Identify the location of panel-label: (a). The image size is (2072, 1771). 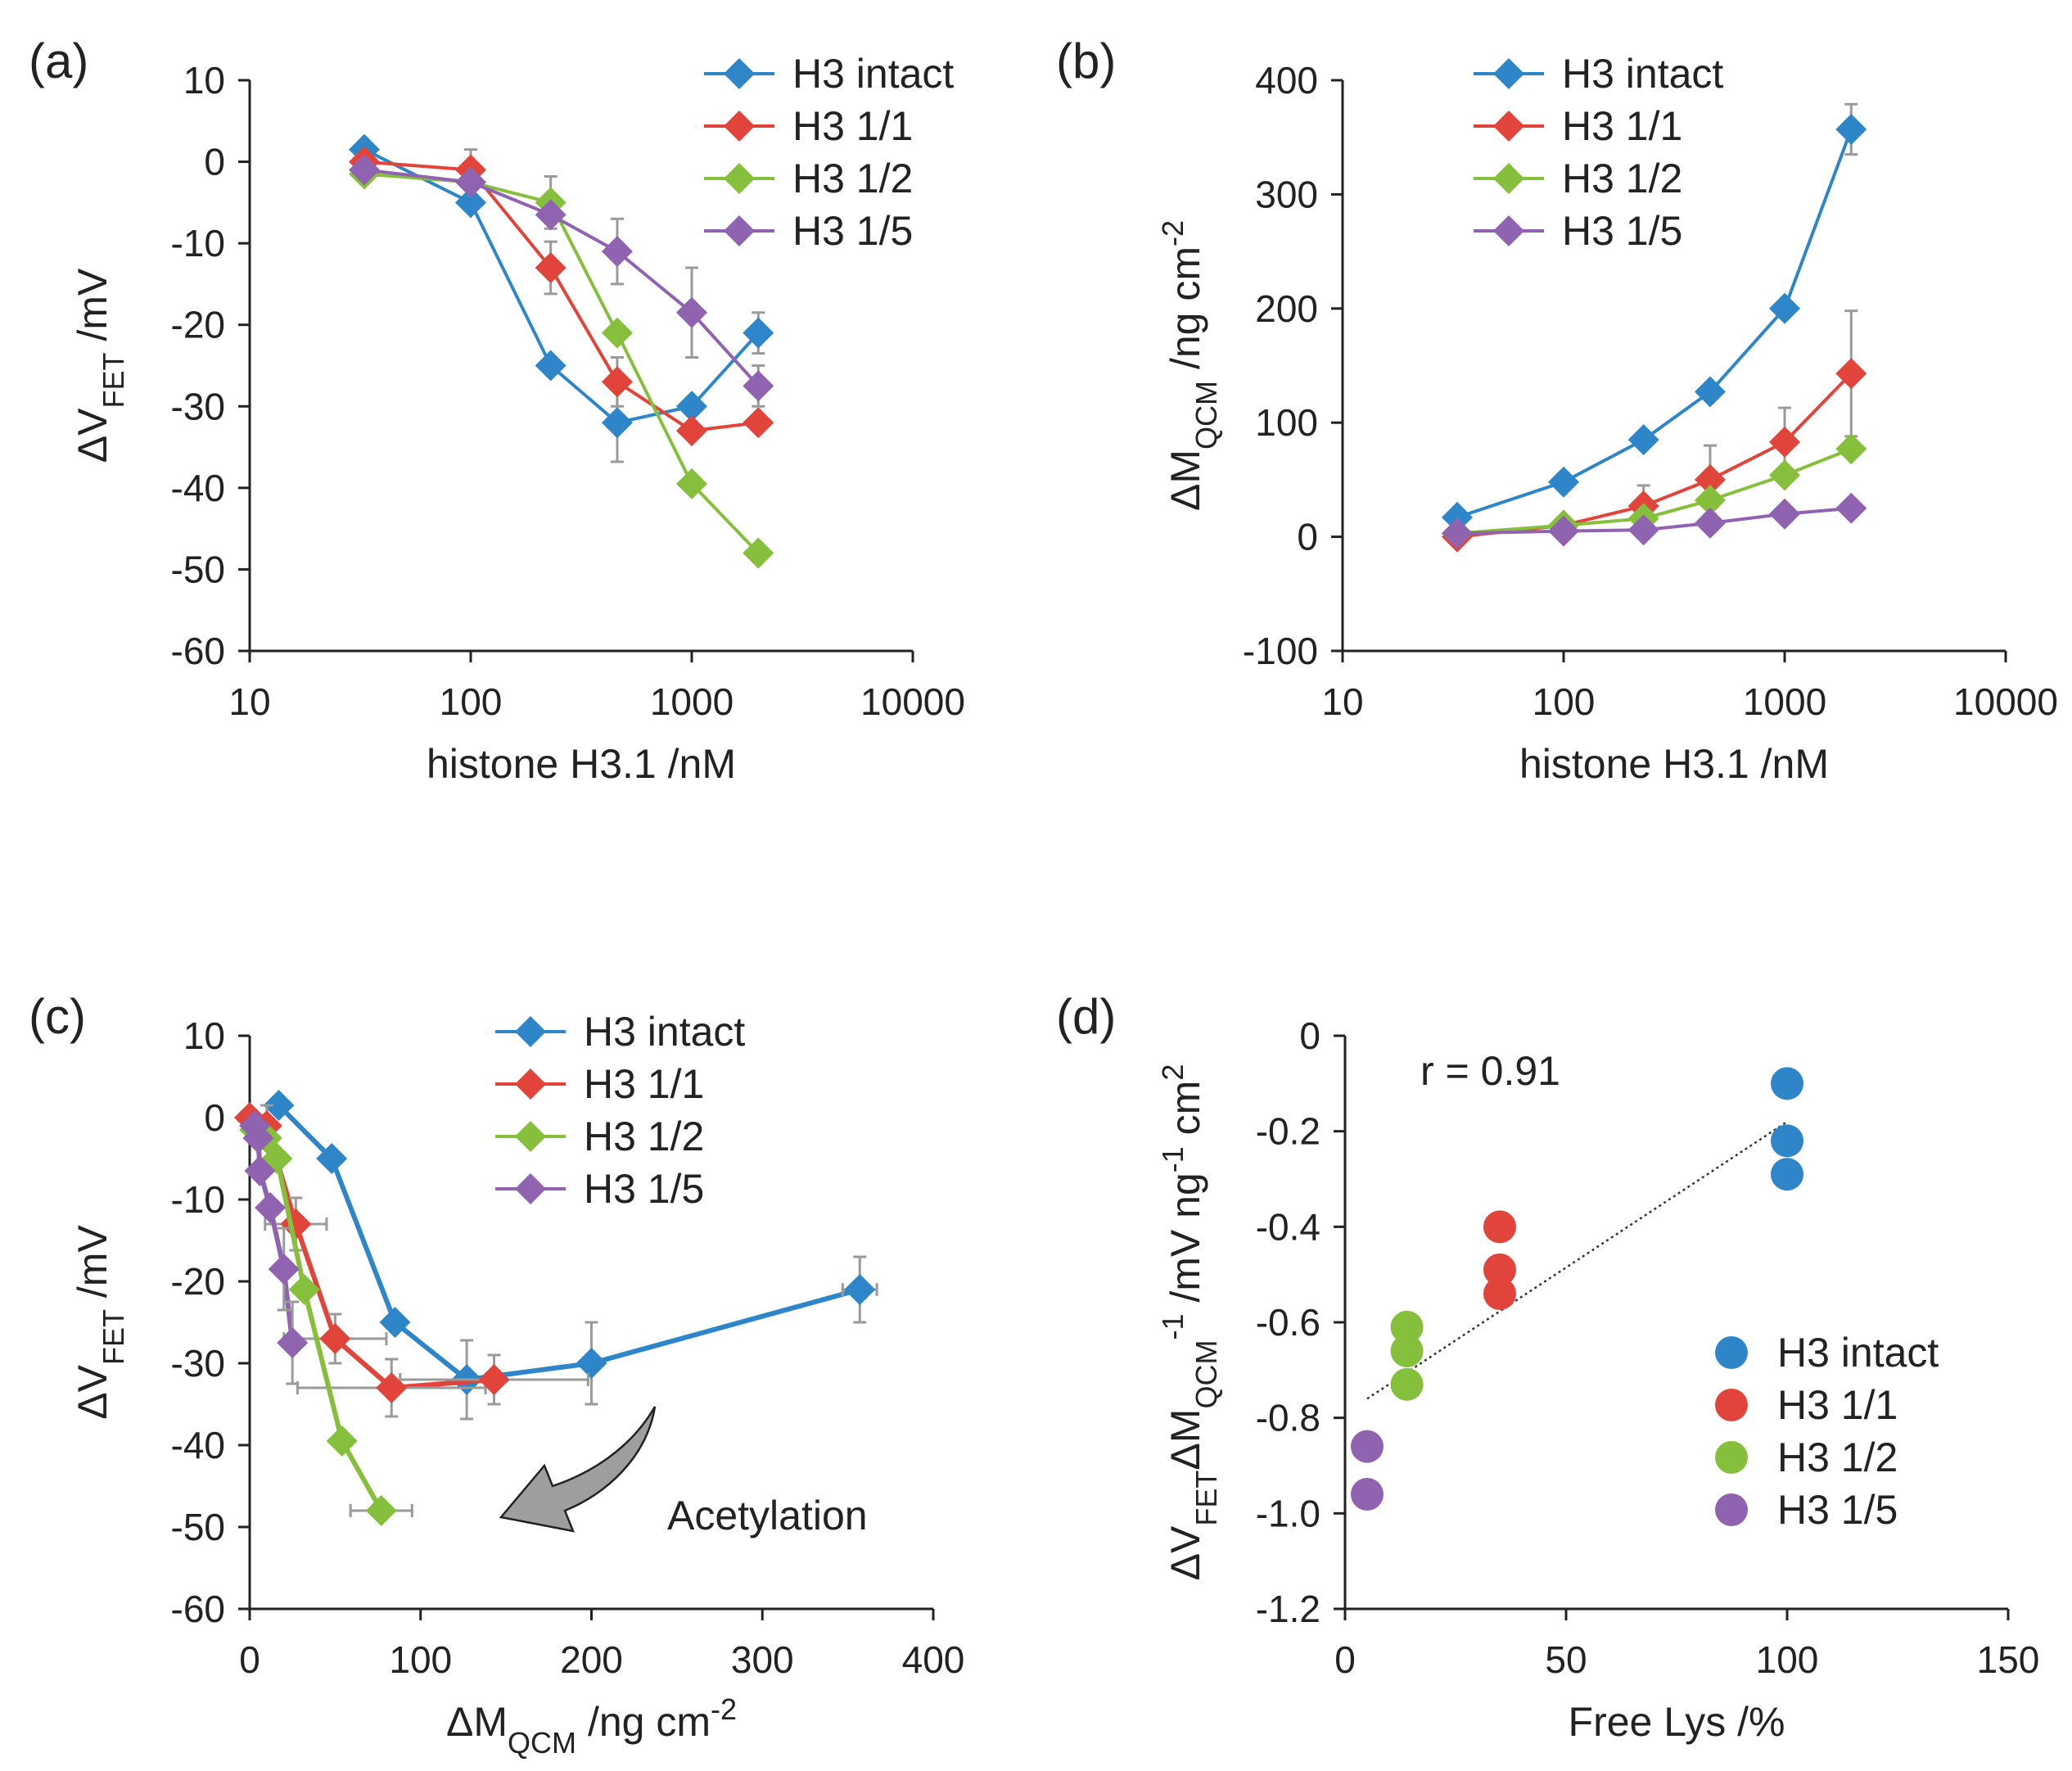
(58, 61).